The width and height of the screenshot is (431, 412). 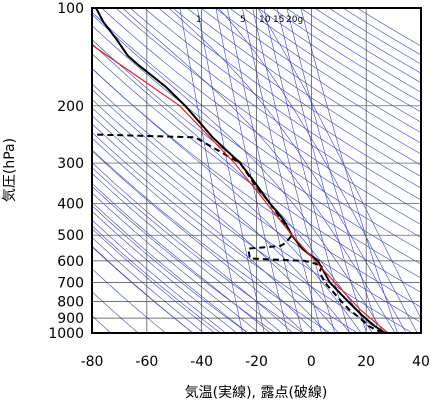 I want to click on y-tick-label: 500, so click(x=70, y=236).